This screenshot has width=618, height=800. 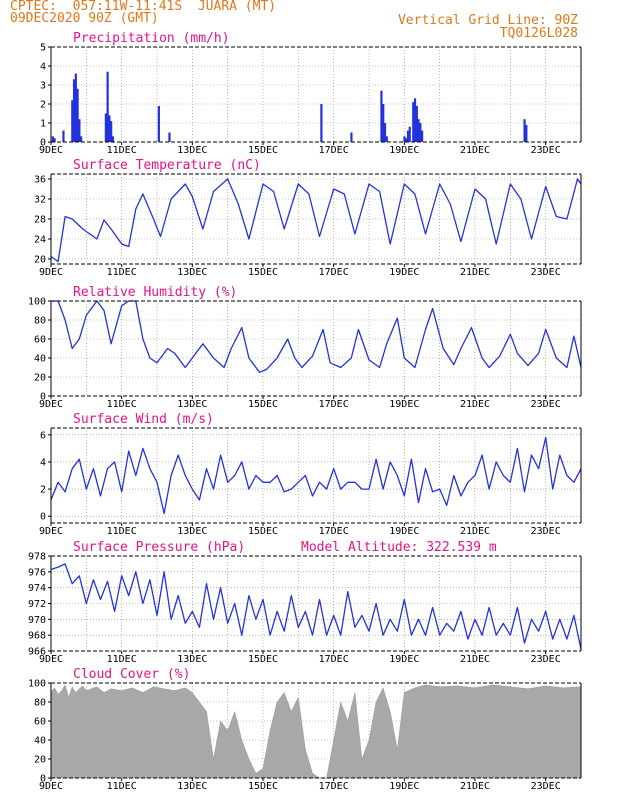 What do you see at coordinates (43, 124) in the screenshot?
I see `panel1-ytick-label: 1` at bounding box center [43, 124].